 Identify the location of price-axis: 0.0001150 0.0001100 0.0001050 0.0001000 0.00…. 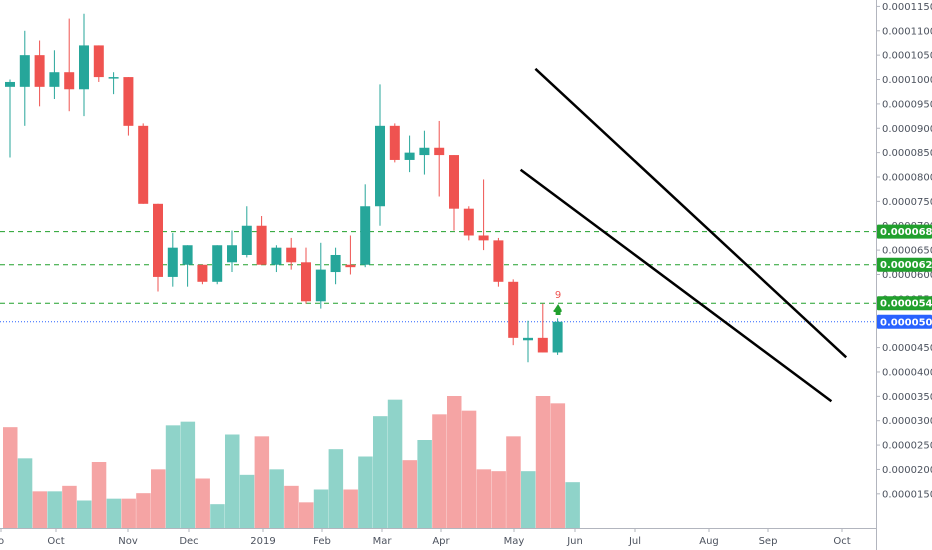
(904, 275).